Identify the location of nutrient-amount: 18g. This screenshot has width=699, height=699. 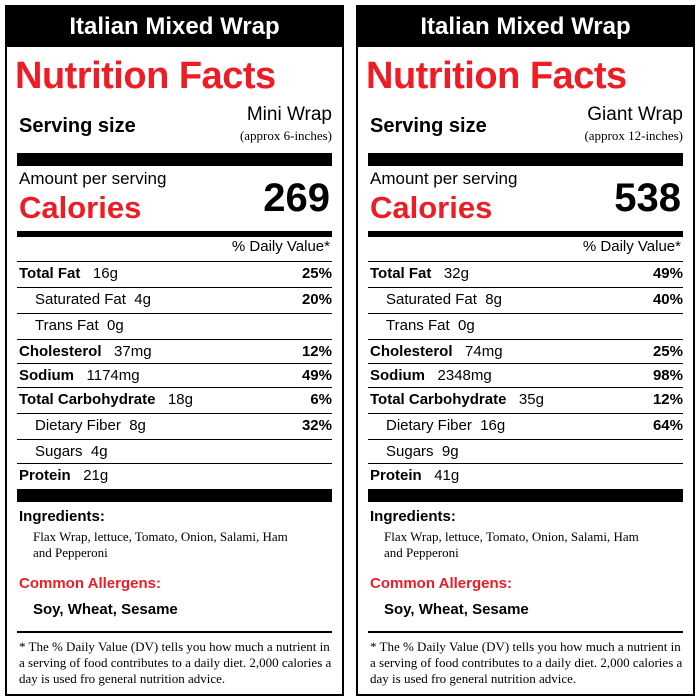
(180, 399).